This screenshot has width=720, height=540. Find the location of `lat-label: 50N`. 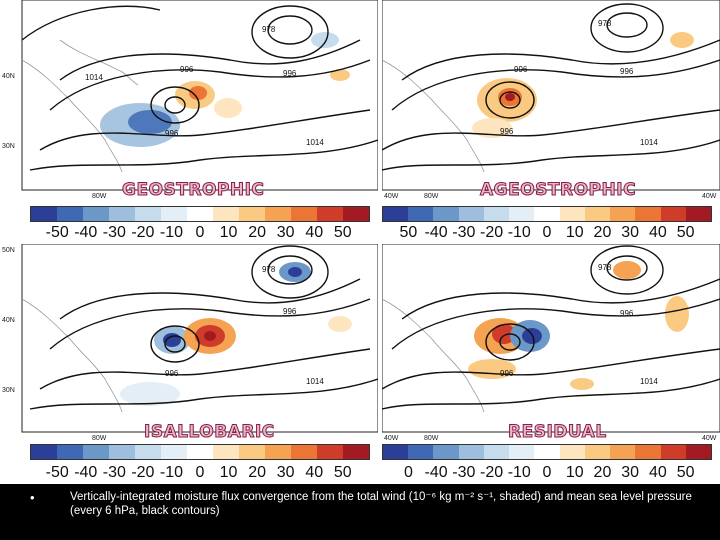

lat-label: 50N is located at coordinates (8, 250).